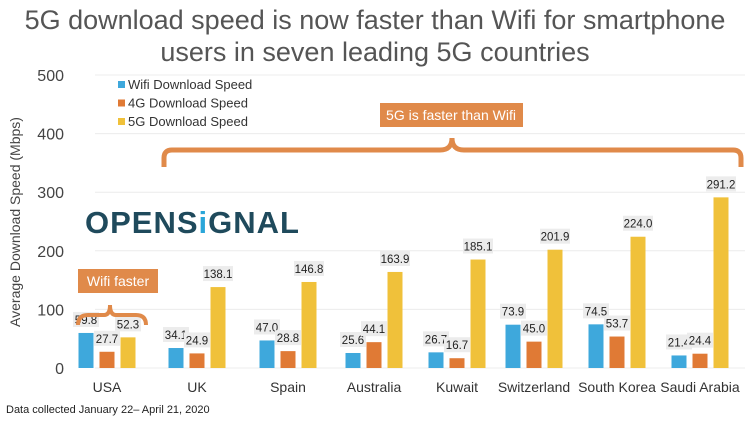  What do you see at coordinates (188, 121) in the screenshot?
I see `legend-label: 5G Download Speed` at bounding box center [188, 121].